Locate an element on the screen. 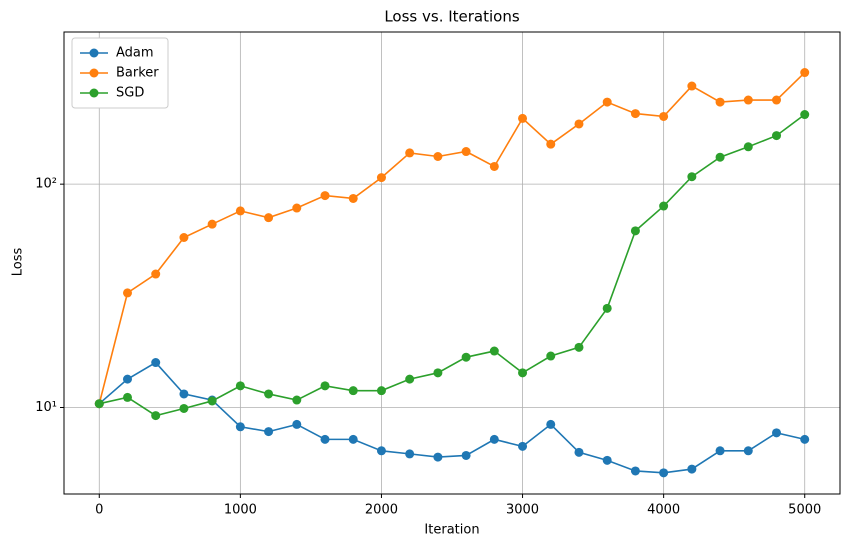 The width and height of the screenshot is (849, 551). chart-title: Loss vs. Iterations is located at coordinates (452, 17).